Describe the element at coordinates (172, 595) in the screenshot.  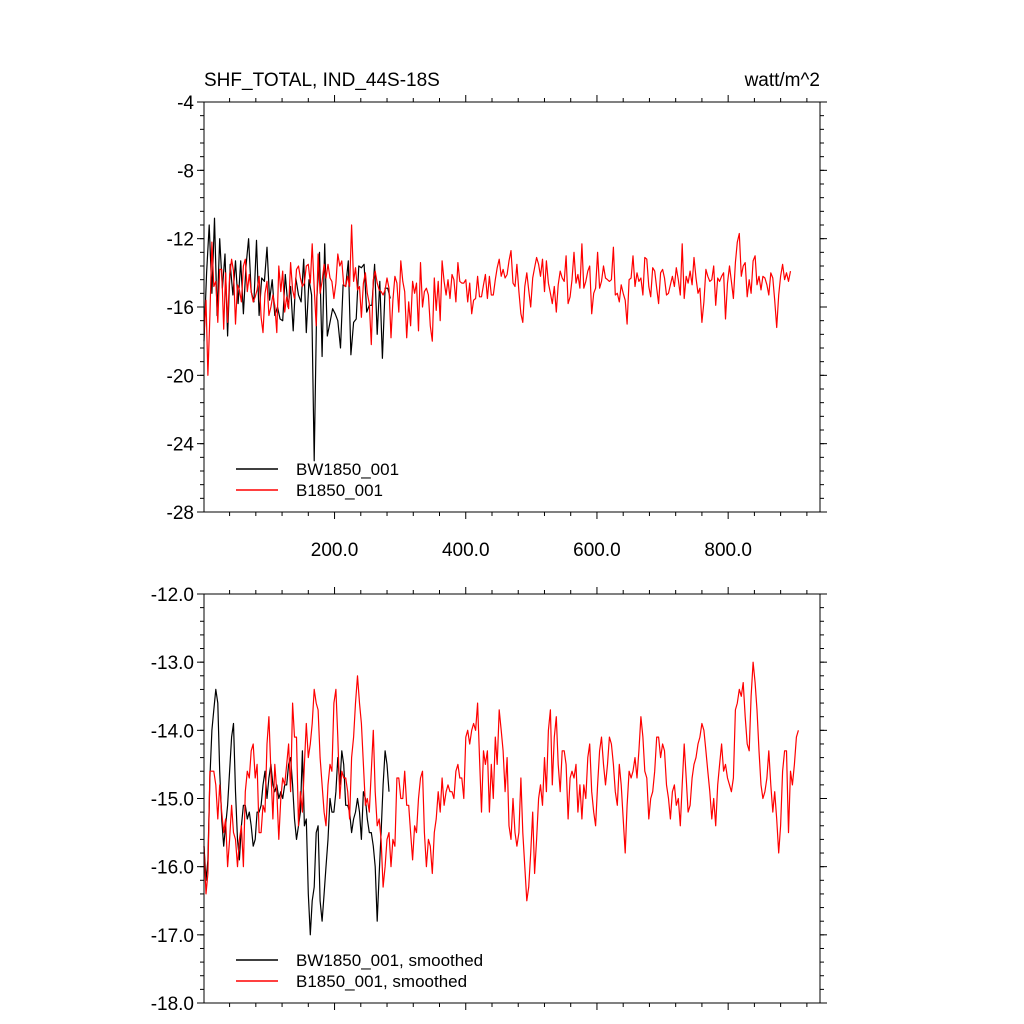
I see `y-tick-label: -12.0` at that location.